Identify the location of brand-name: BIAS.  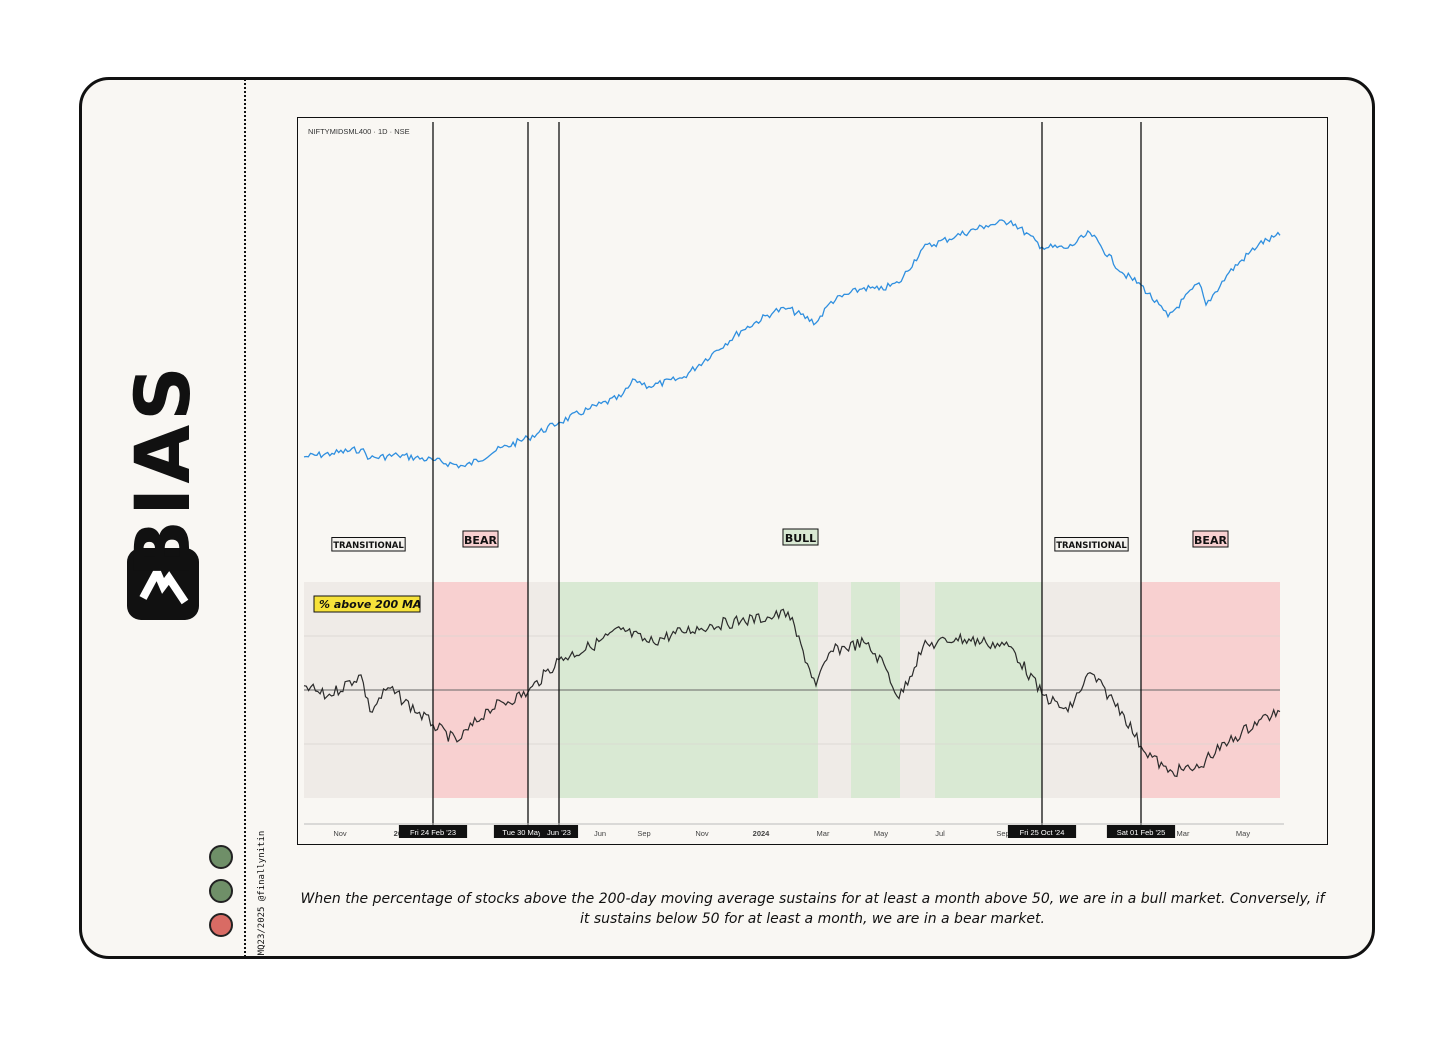
(162, 470).